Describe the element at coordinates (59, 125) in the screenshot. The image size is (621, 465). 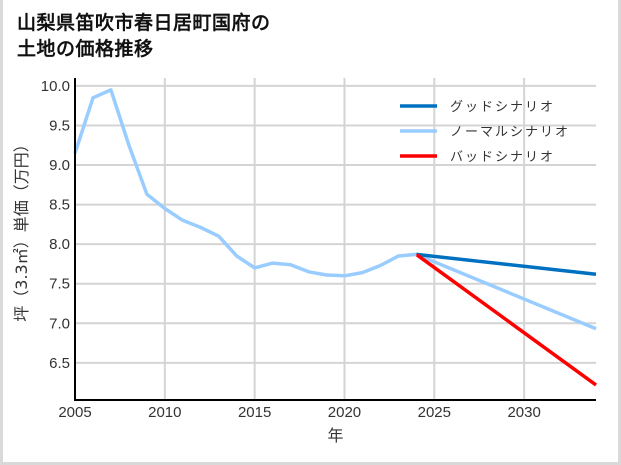
I see `y-tick-label: 9.5` at that location.